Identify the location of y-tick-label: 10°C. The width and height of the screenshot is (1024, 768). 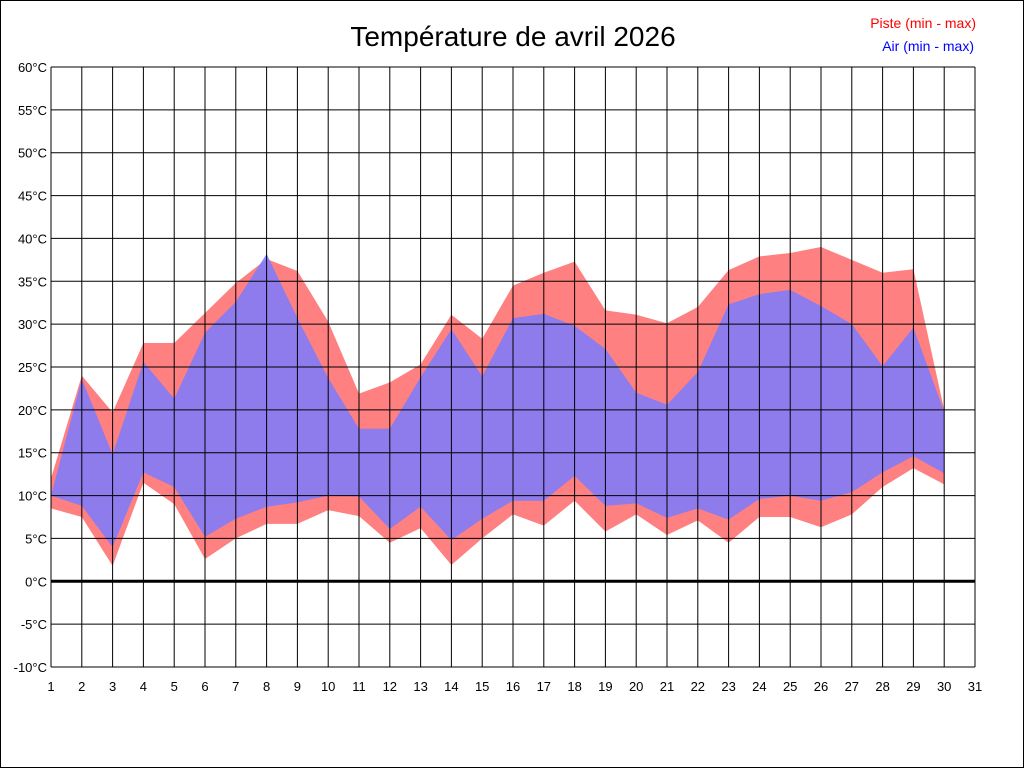
(32, 496).